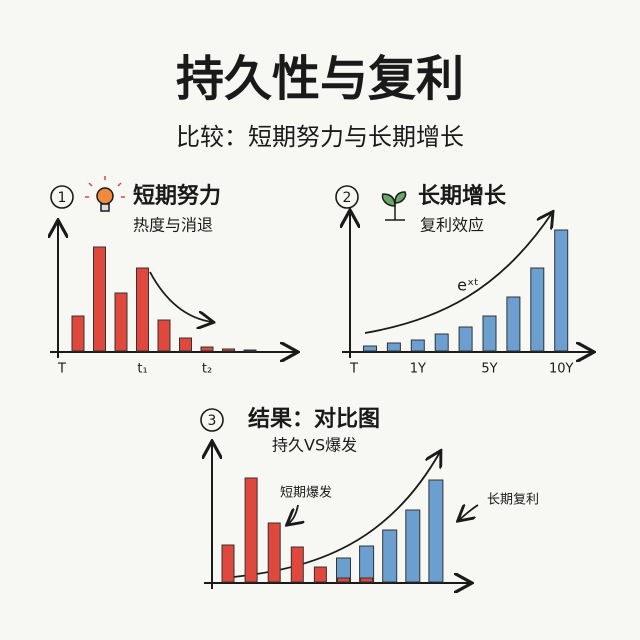 Image resolution: width=640 pixels, height=640 pixels. What do you see at coordinates (561, 369) in the screenshot?
I see `x-tick-label: 10Y` at bounding box center [561, 369].